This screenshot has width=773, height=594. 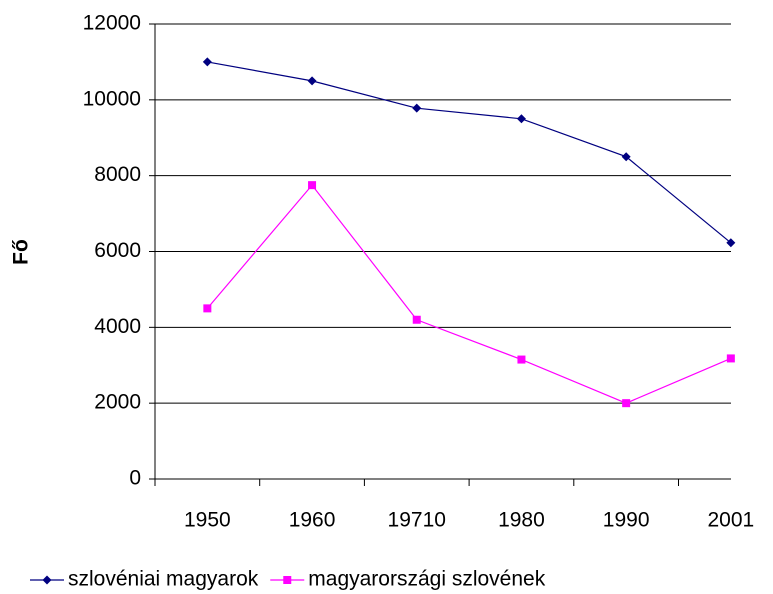 I want to click on y-tick-label: 10000, so click(x=112, y=98).